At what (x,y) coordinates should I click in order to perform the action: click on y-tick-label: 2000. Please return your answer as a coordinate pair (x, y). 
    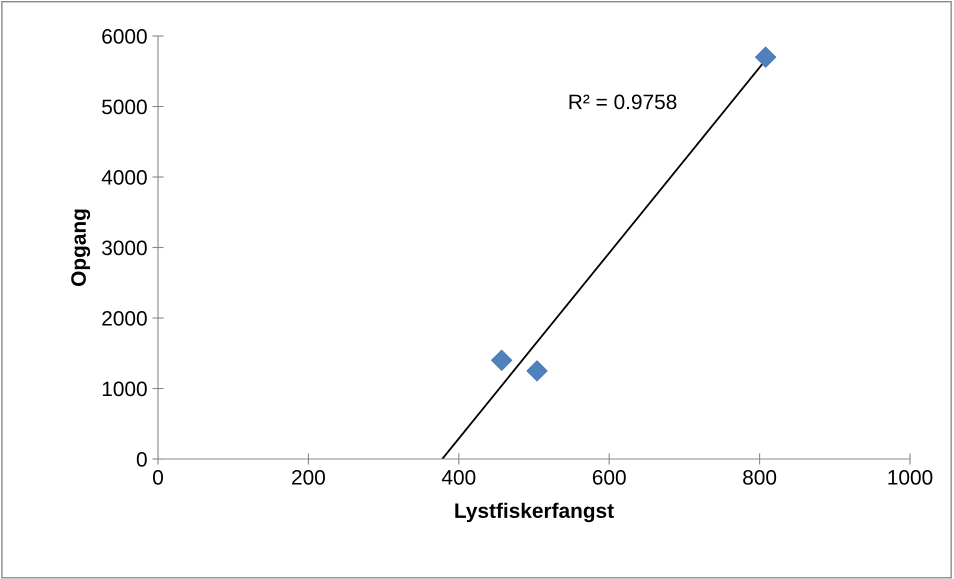
    Looking at the image, I should click on (124, 318).